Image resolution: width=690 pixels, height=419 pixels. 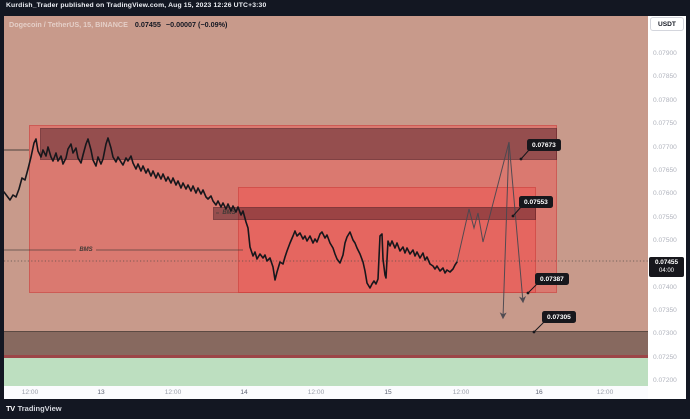 I want to click on price-axis-label: 0.07700, so click(x=665, y=147).